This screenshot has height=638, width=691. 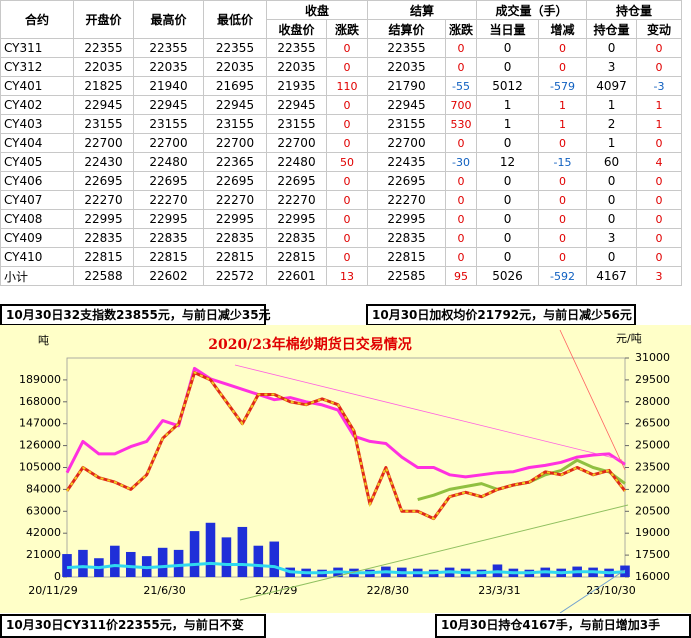 I want to click on table-cell: -30, so click(x=461, y=162).